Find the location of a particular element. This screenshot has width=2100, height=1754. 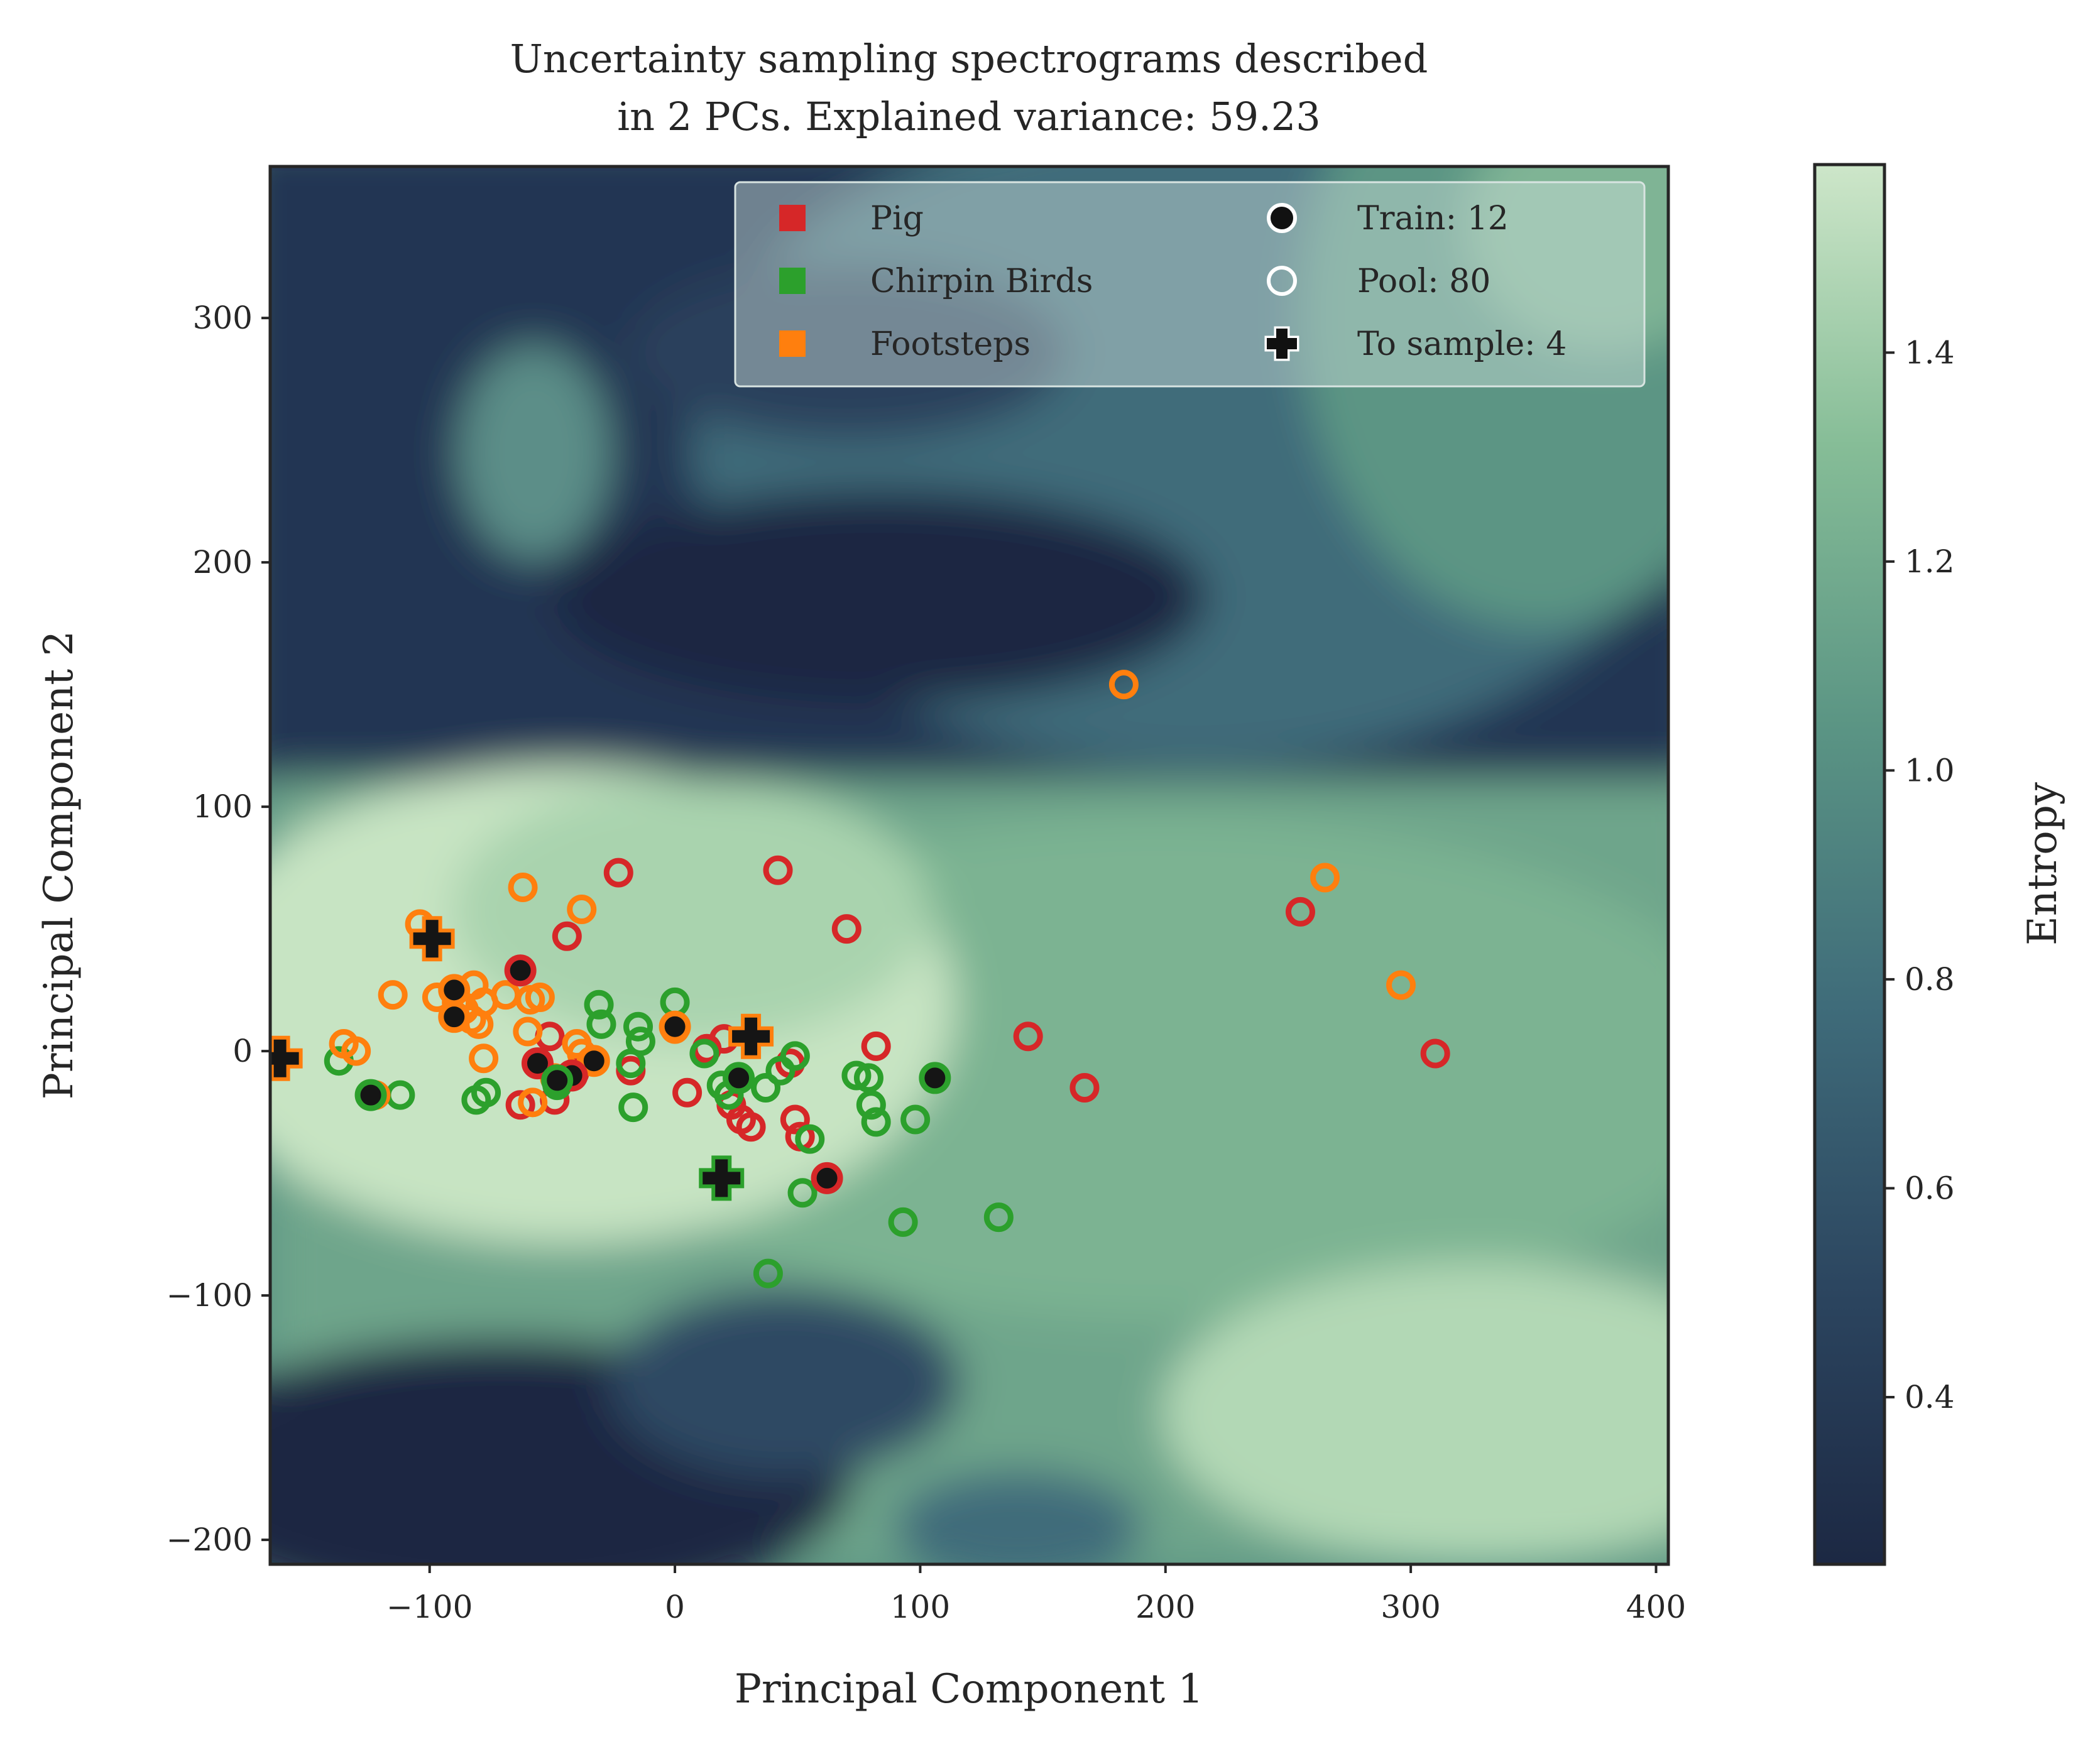

y-tick-label: −100 is located at coordinates (210, 1295).